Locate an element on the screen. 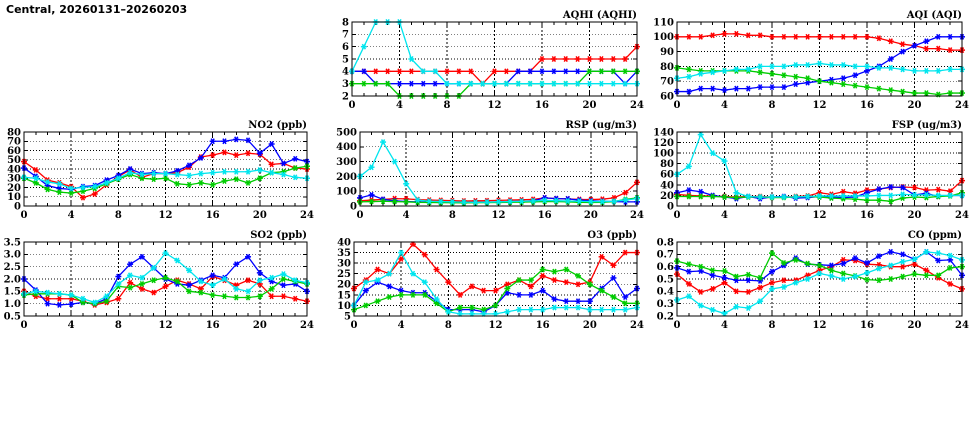  chart-panel-aqi: AQI (AQI) 60 70 80 90 100 110 0 4 8 12 16 20 24 is located at coordinates (810, 63).